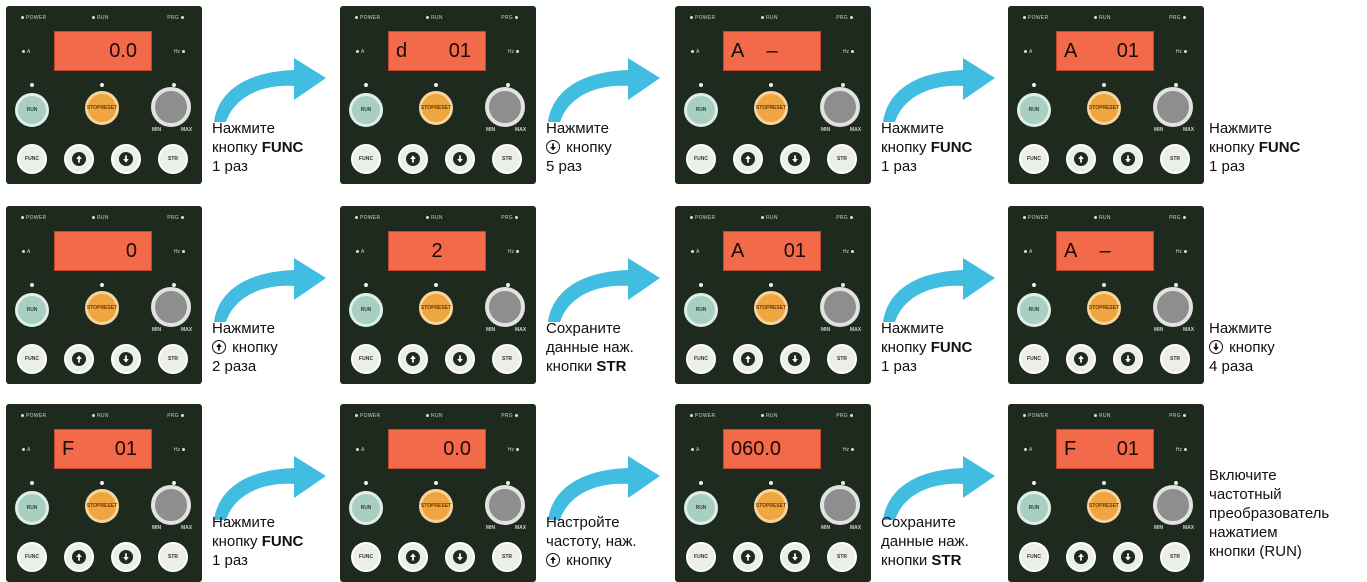 The height and width of the screenshot is (582, 1367). Describe the element at coordinates (157, 330) in the screenshot. I see `min-label: MIN` at that location.